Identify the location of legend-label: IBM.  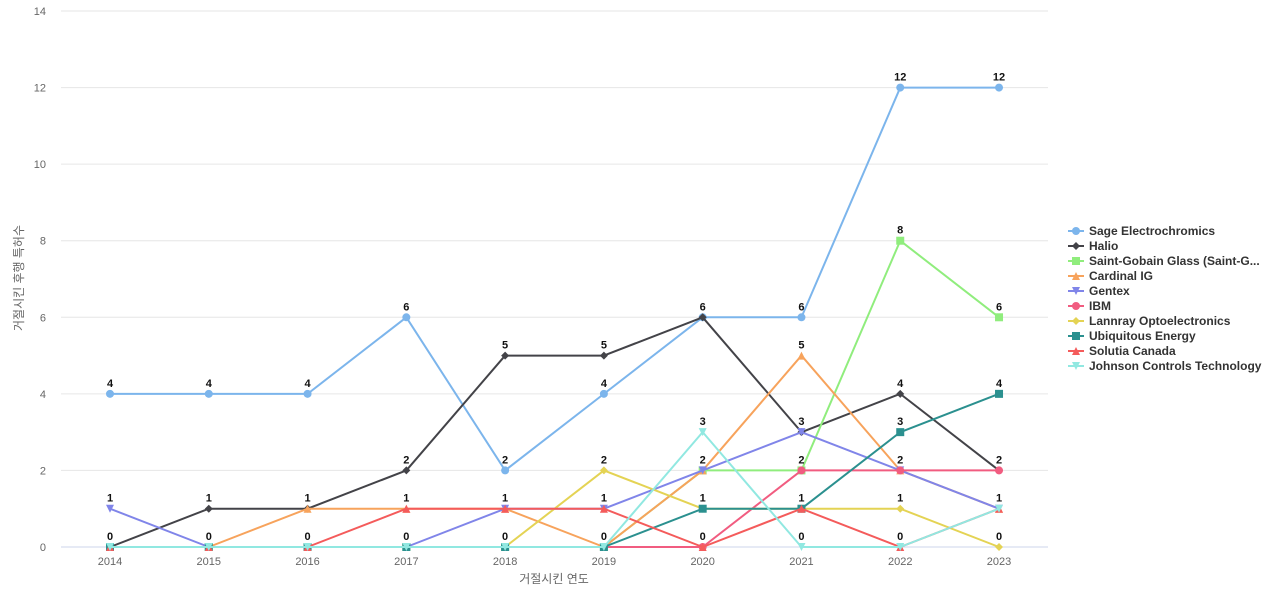
(1100, 306).